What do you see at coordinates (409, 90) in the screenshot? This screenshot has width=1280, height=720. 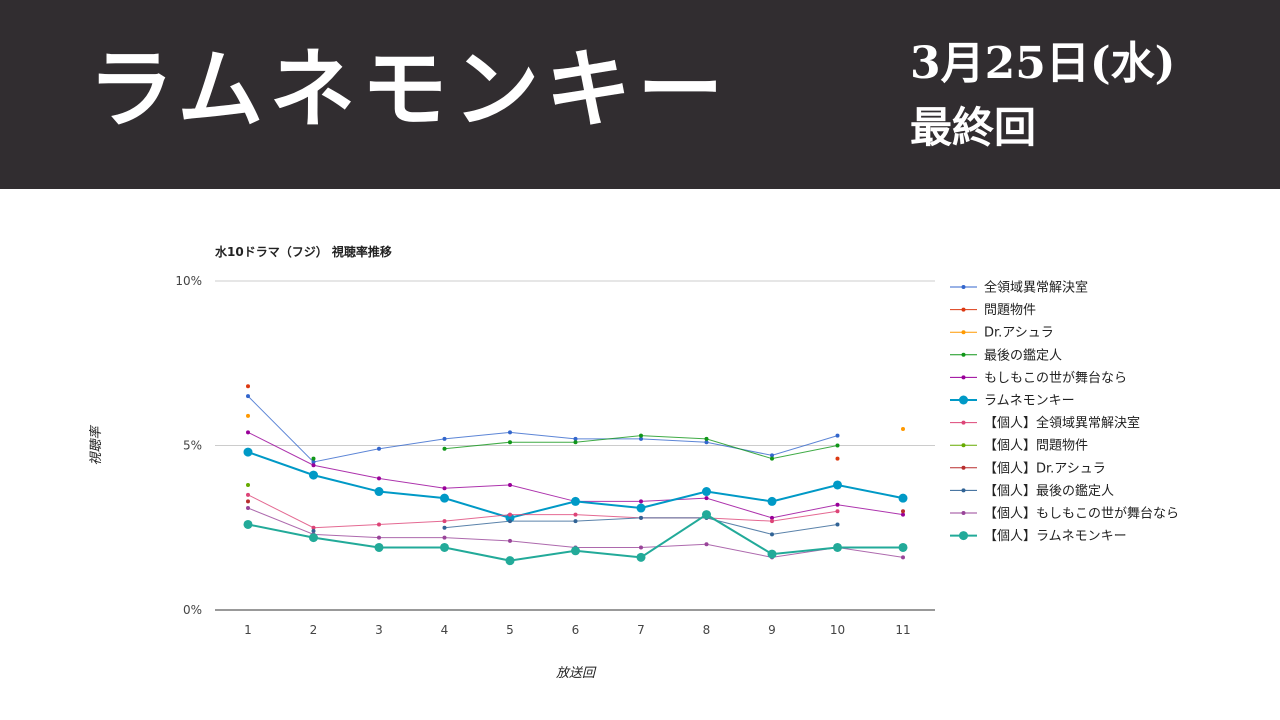 I see `drama-title: ラムネモンキー` at bounding box center [409, 90].